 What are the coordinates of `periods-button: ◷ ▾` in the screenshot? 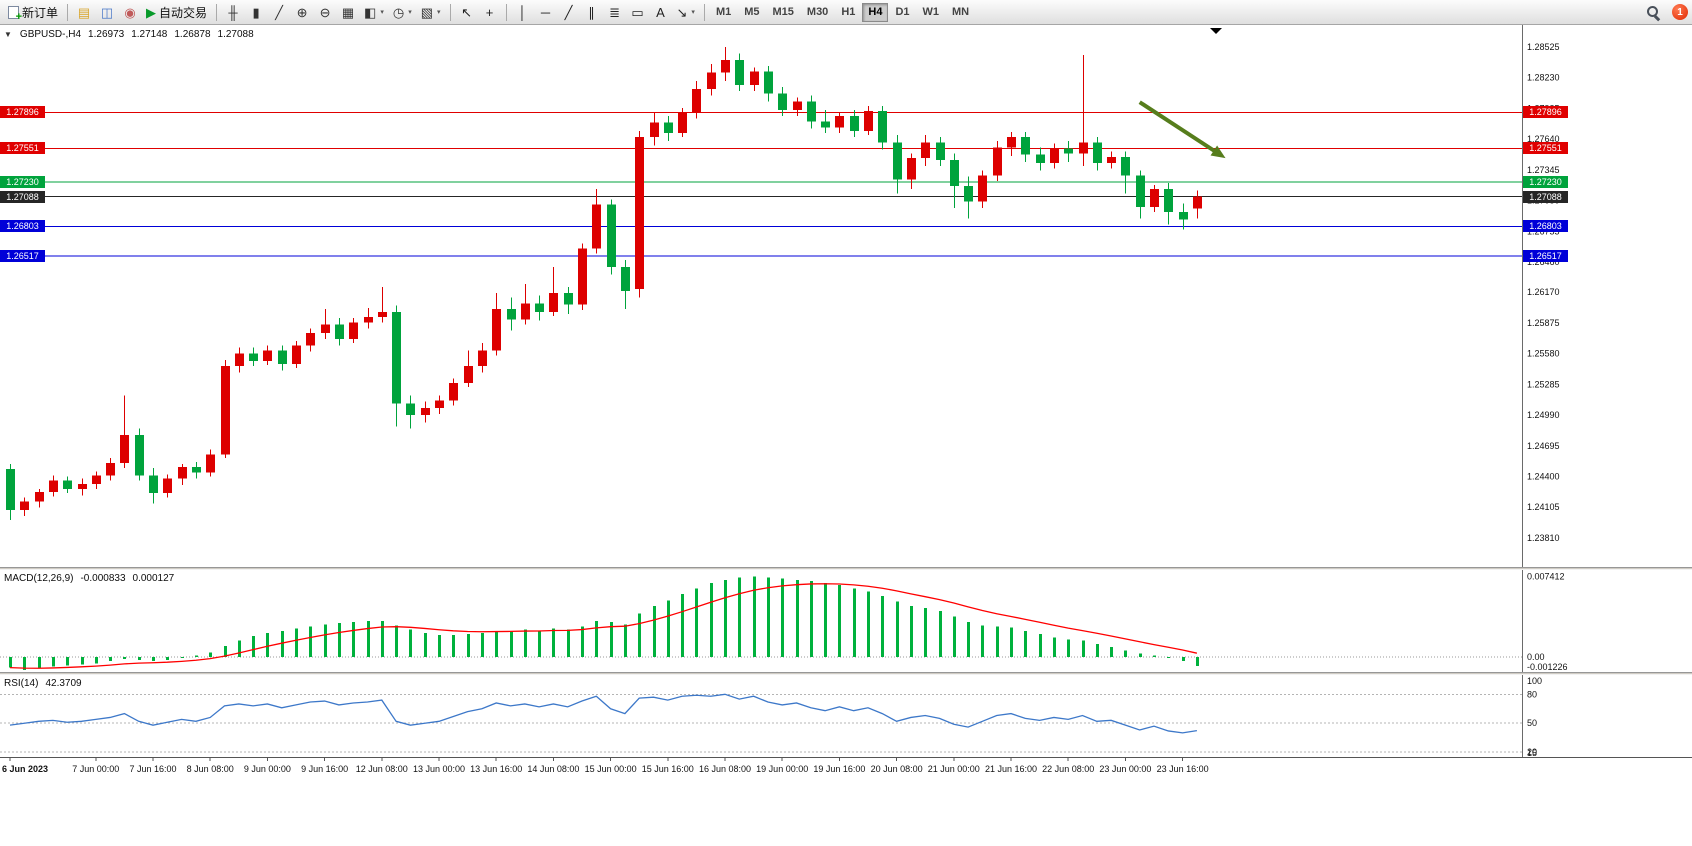 It's located at (402, 12).